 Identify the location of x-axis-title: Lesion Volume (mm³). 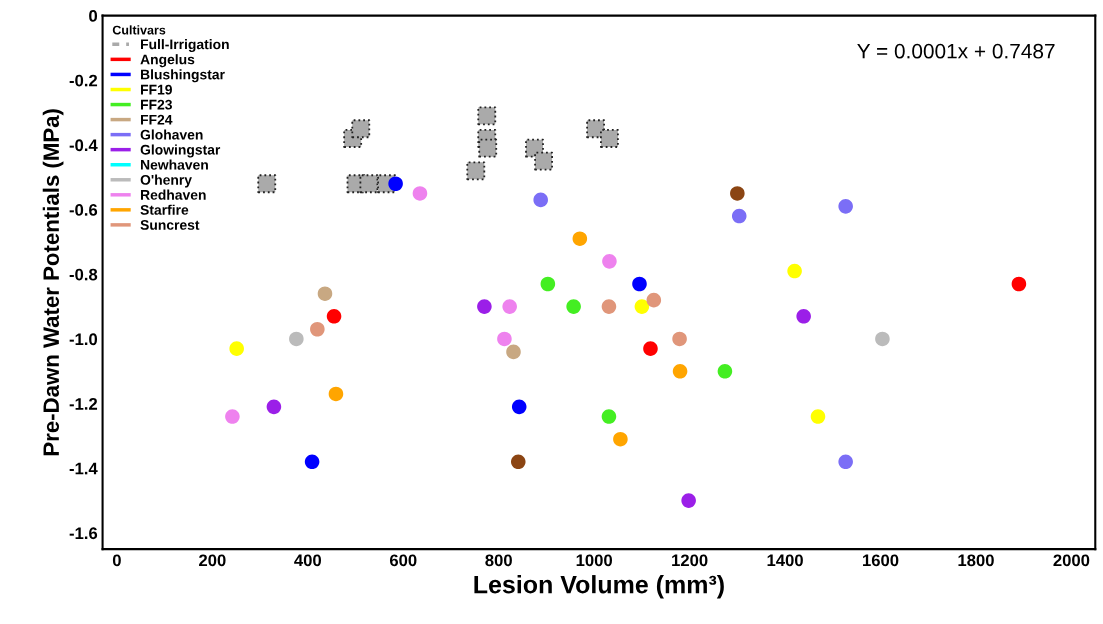
(599, 587).